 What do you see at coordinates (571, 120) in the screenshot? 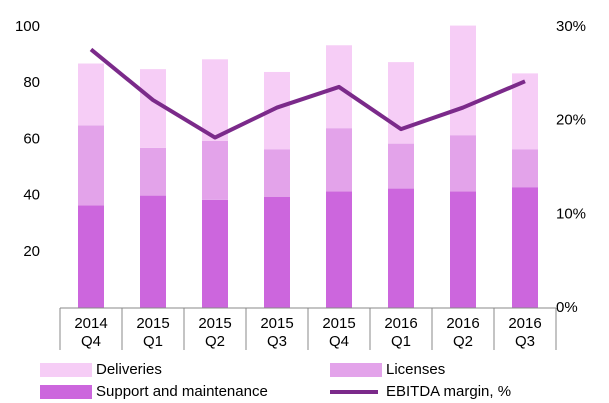
I see `y2-tick-label: 20%` at bounding box center [571, 120].